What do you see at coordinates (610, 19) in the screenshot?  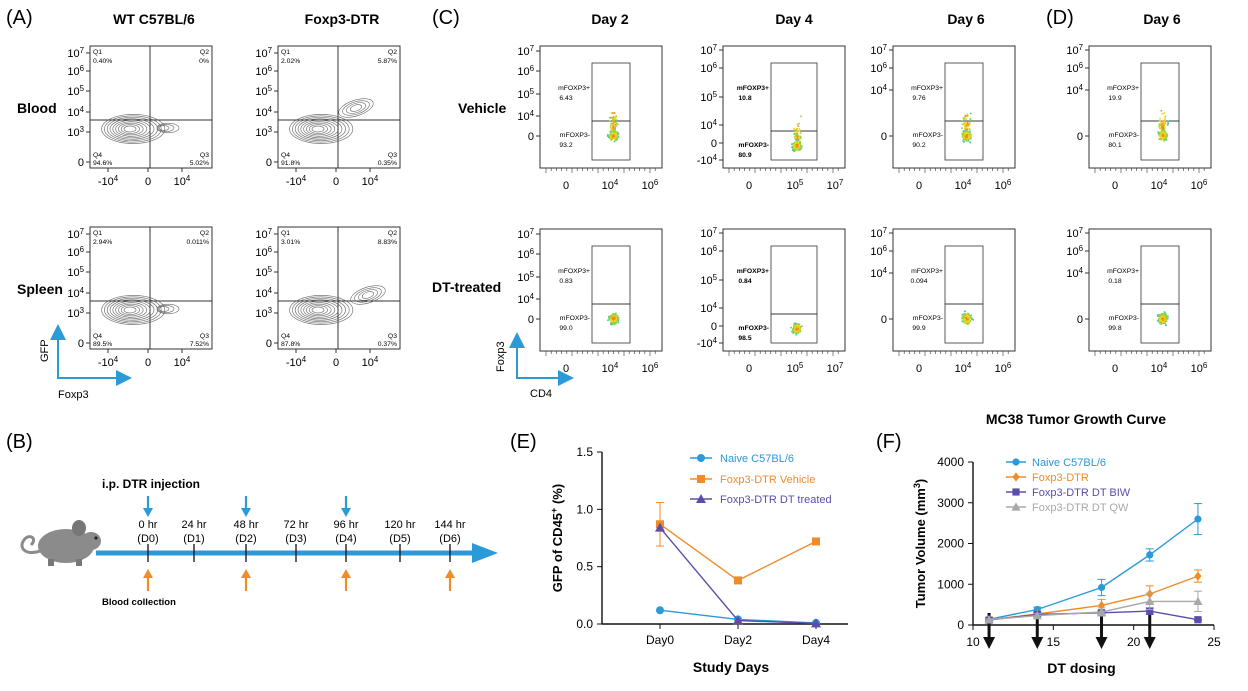 I see `panel-c-col-title-day2: Day 2` at bounding box center [610, 19].